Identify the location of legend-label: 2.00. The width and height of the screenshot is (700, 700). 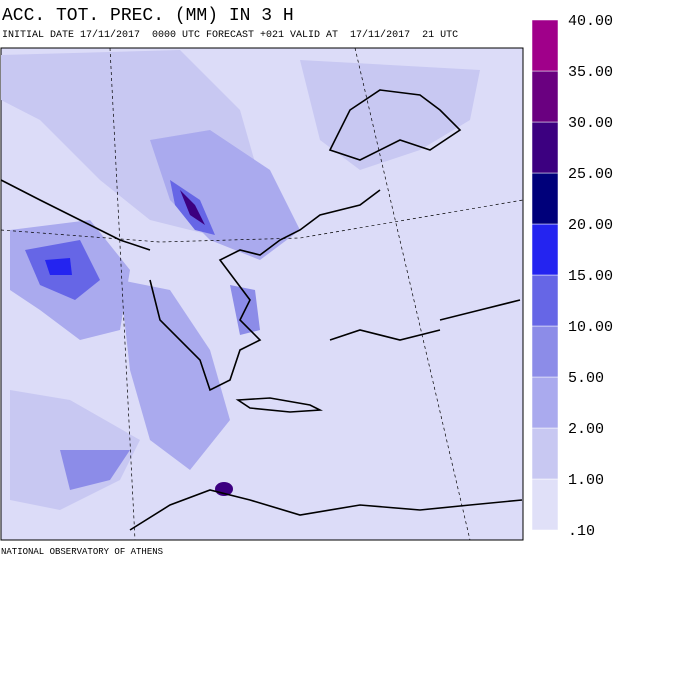
(586, 429).